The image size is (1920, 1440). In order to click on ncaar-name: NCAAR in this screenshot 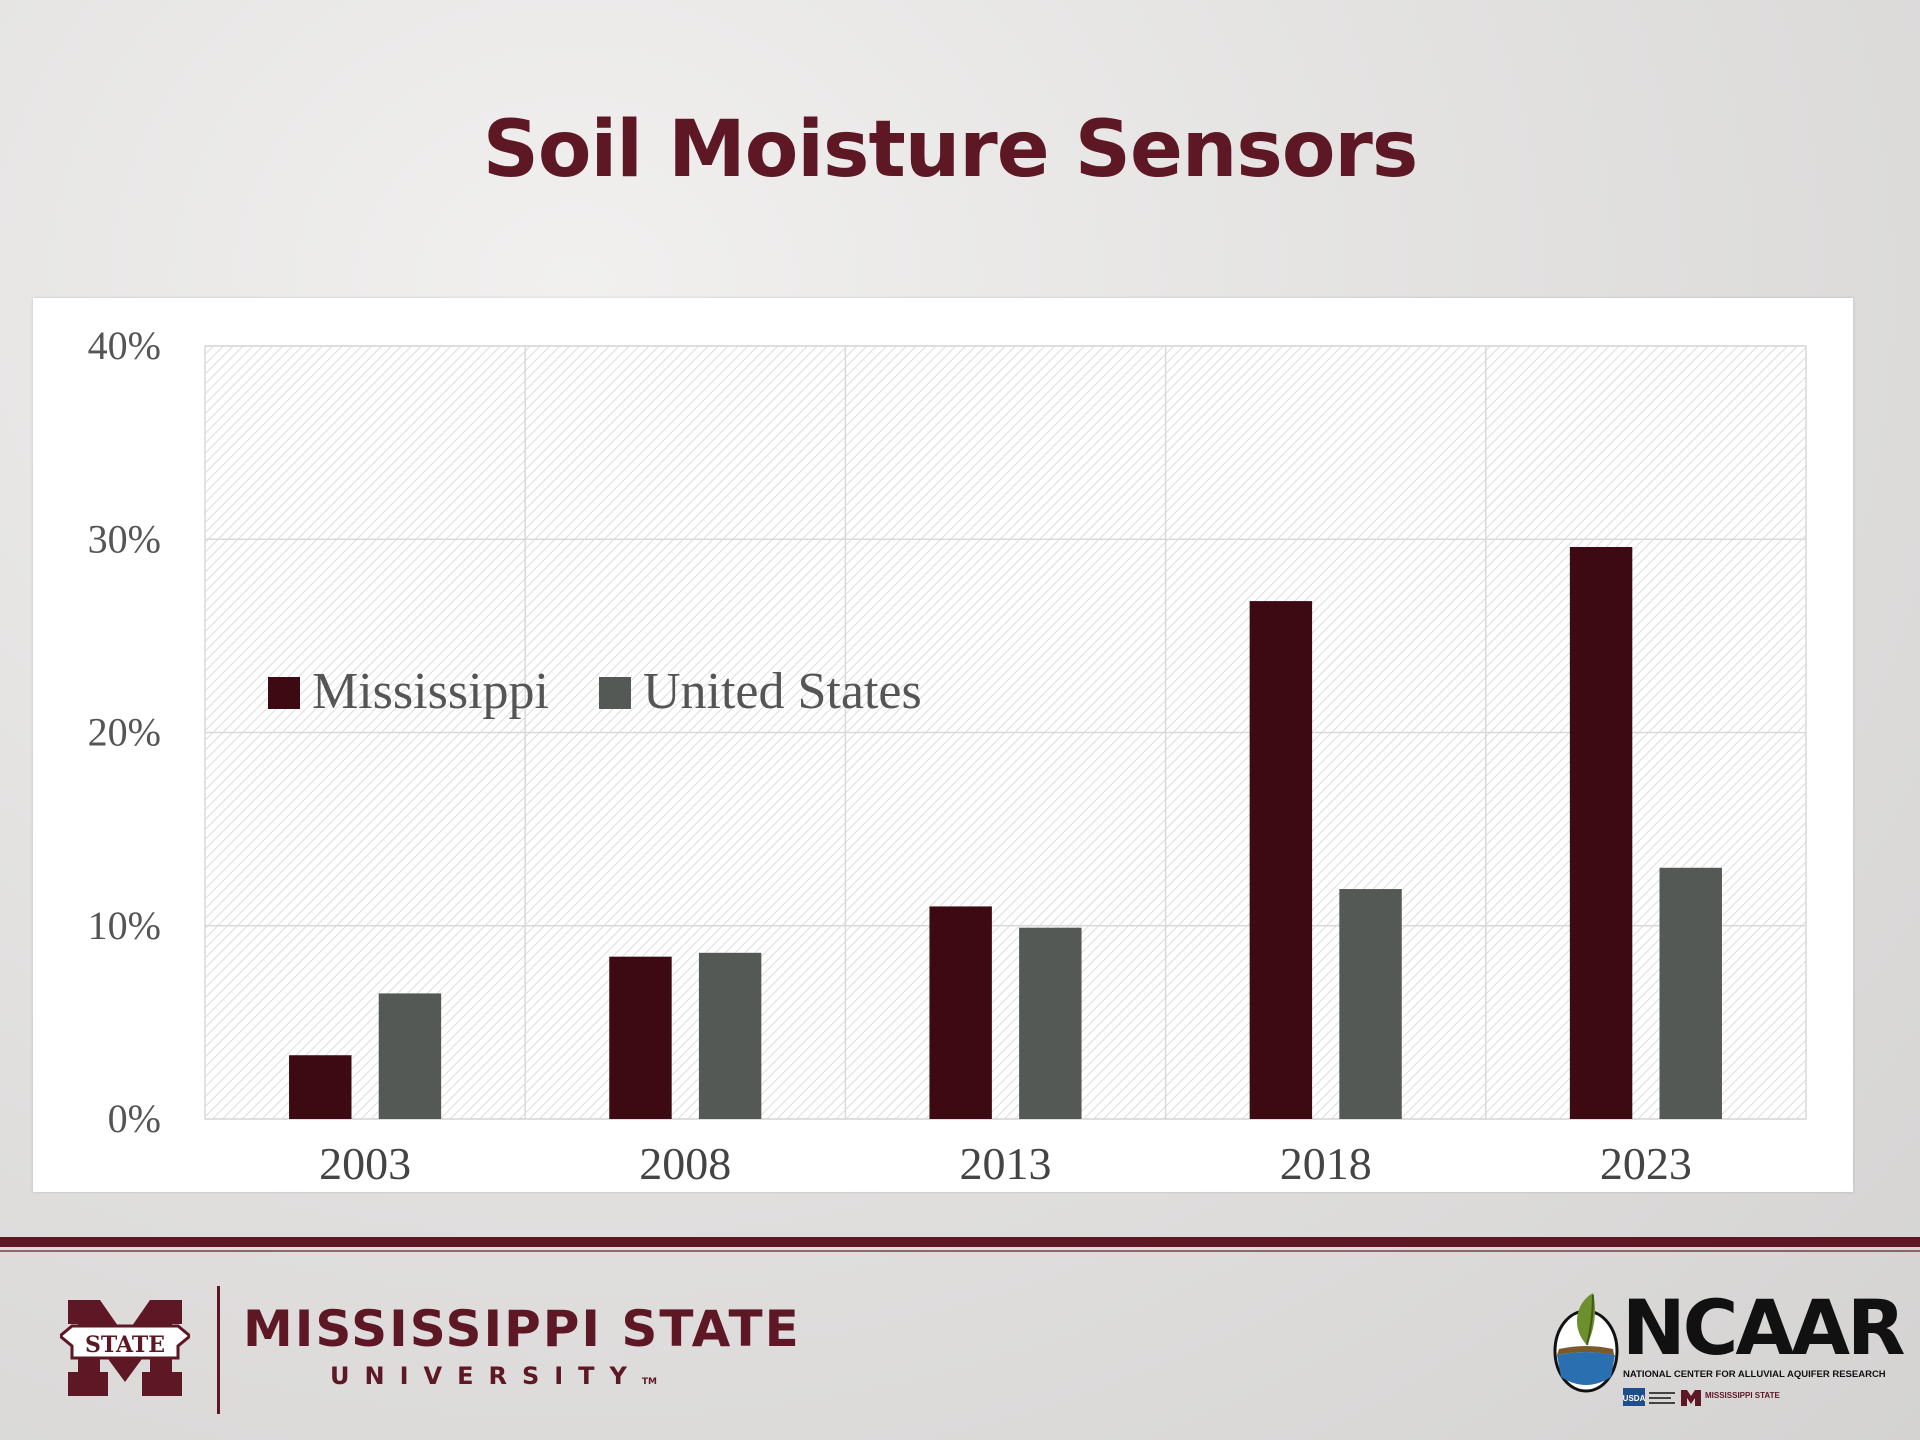, I will do `click(1764, 1327)`.